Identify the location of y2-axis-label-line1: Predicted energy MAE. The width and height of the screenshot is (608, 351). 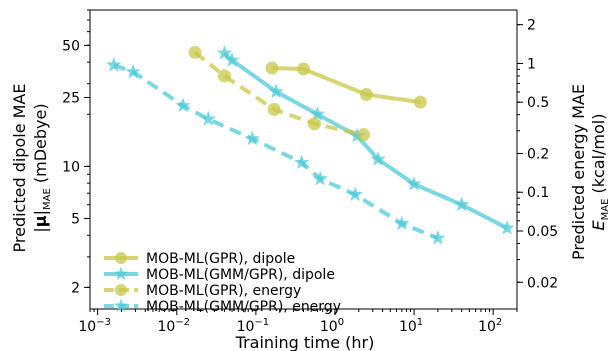
(578, 172).